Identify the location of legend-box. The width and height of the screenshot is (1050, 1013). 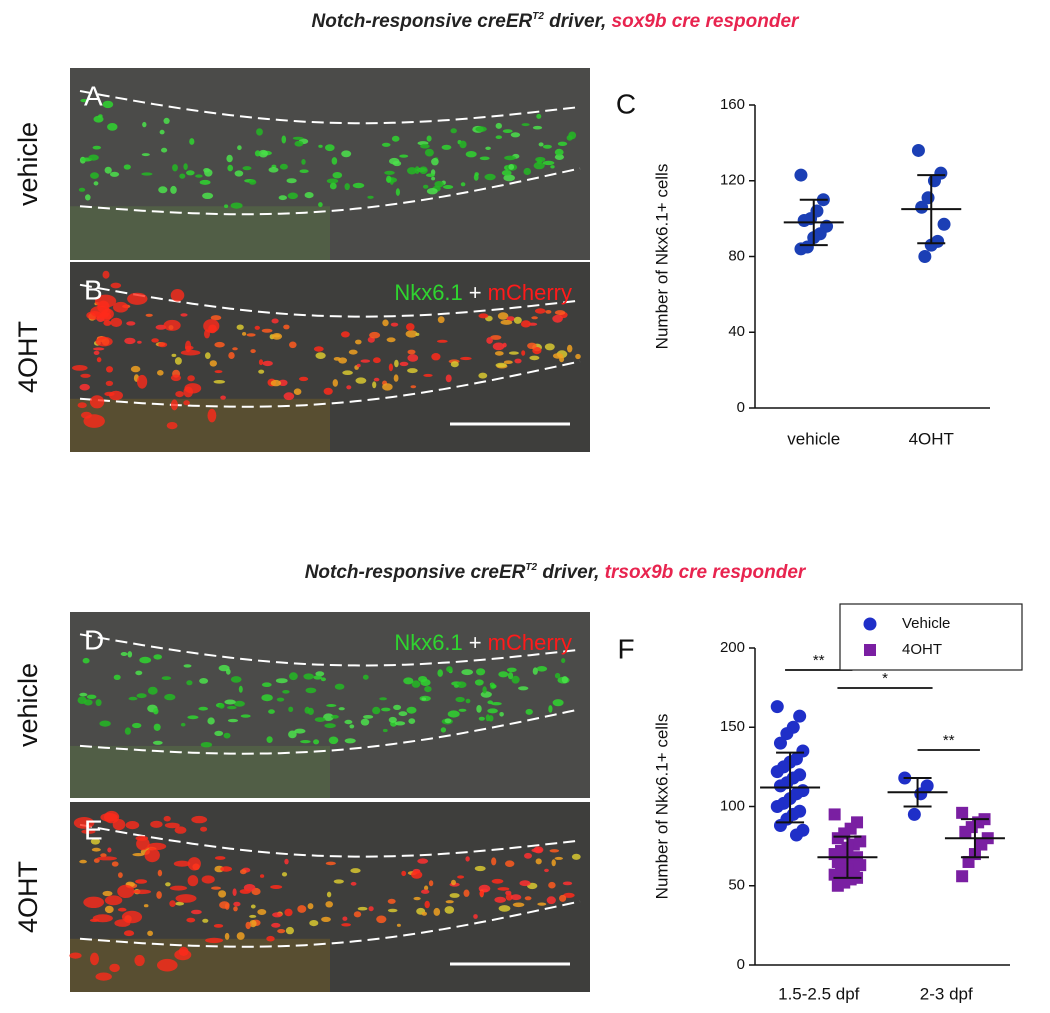
(931, 637).